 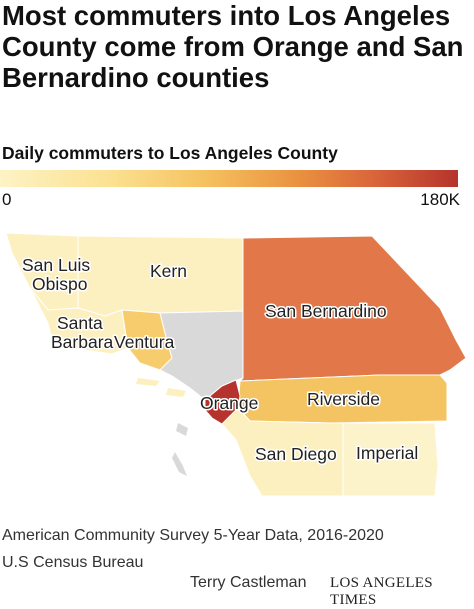 What do you see at coordinates (343, 399) in the screenshot?
I see `label-riverside: Riverside` at bounding box center [343, 399].